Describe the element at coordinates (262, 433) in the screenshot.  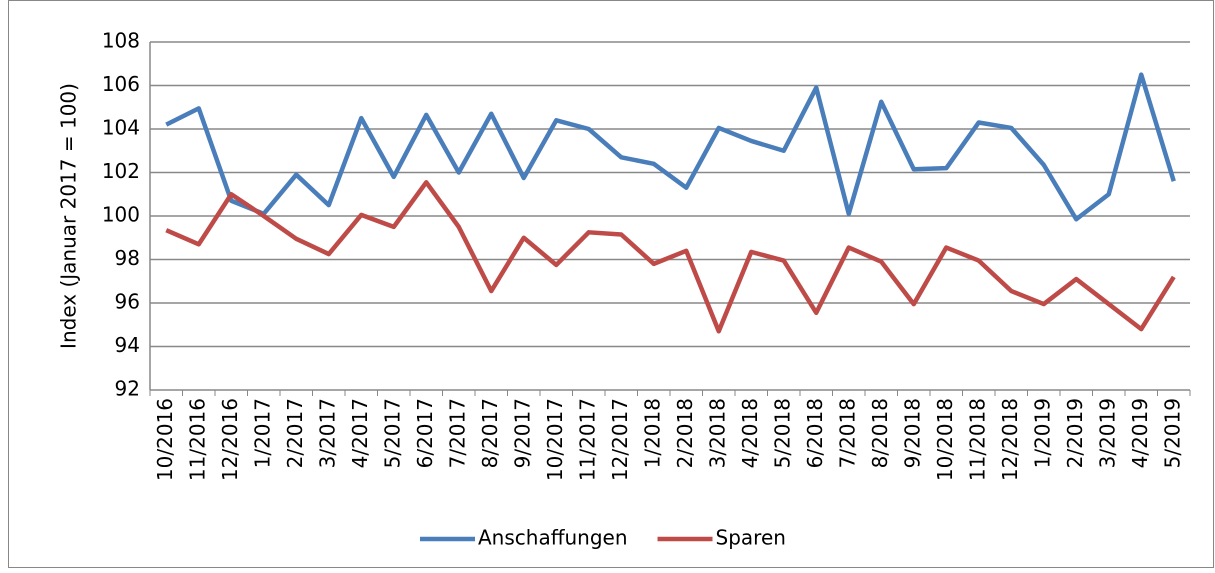
I see `x-tick-label: 1/2017` at that location.